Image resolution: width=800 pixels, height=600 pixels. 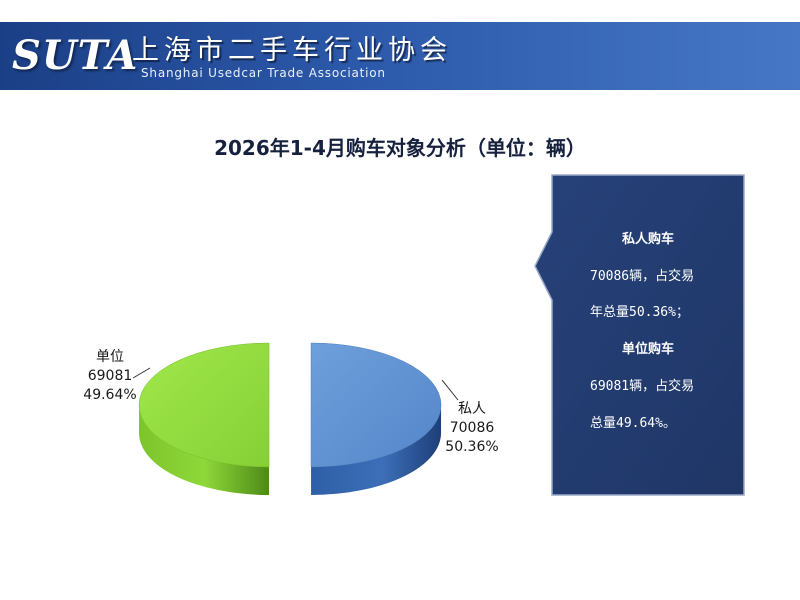 I want to click on pie-slice-private, so click(x=376, y=405).